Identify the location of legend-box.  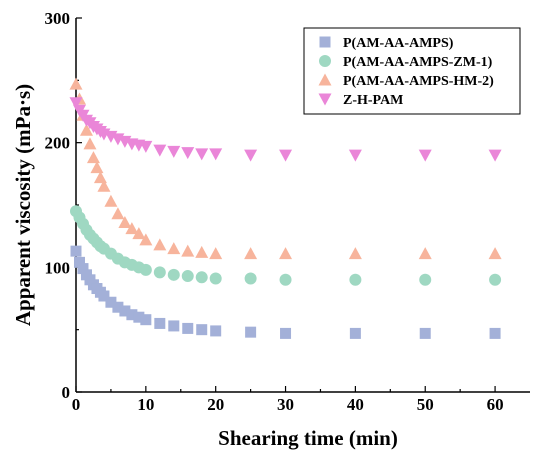
(412, 71).